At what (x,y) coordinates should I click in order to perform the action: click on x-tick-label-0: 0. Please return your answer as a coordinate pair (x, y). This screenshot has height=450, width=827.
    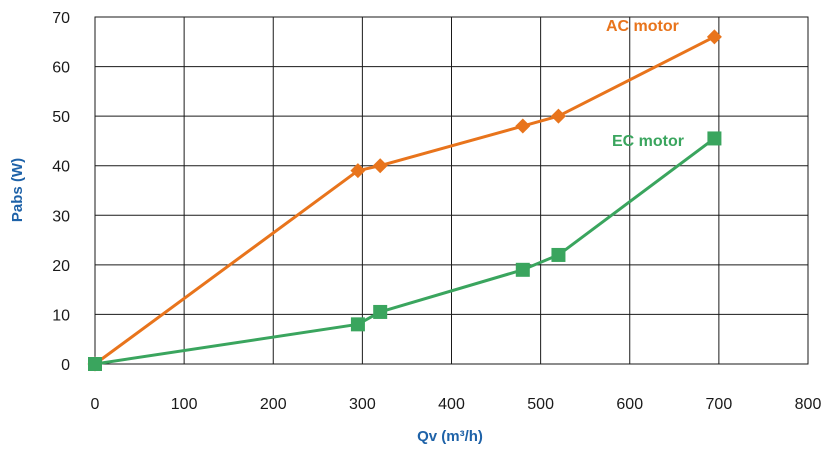
    Looking at the image, I should click on (95, 404).